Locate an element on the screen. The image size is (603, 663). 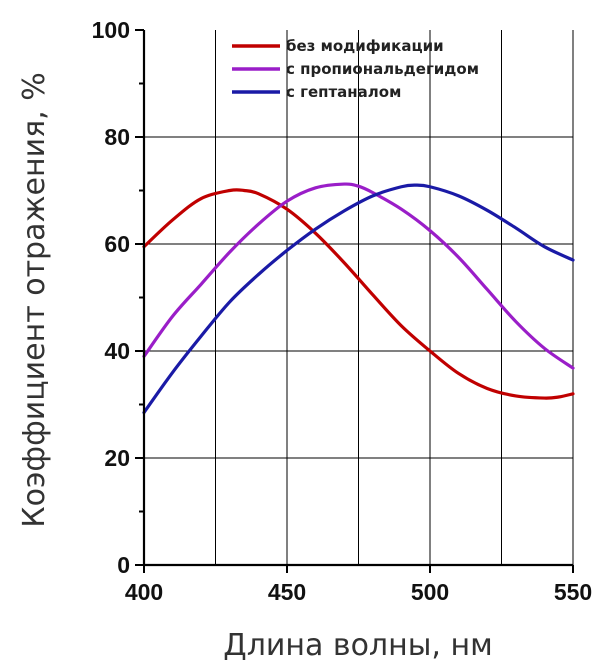
x-tick-label: 450 is located at coordinates (287, 592).